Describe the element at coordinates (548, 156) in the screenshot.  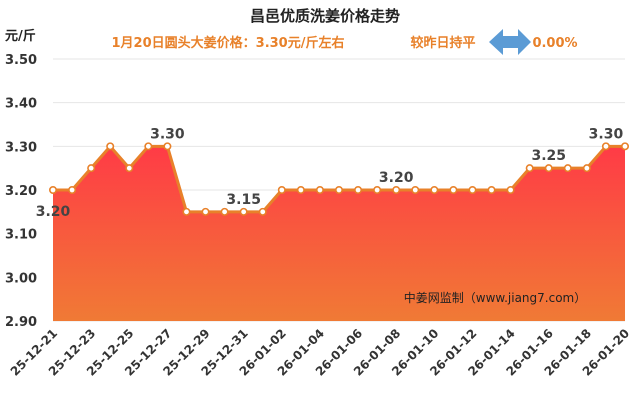
I see `data-label: 3.25` at that location.